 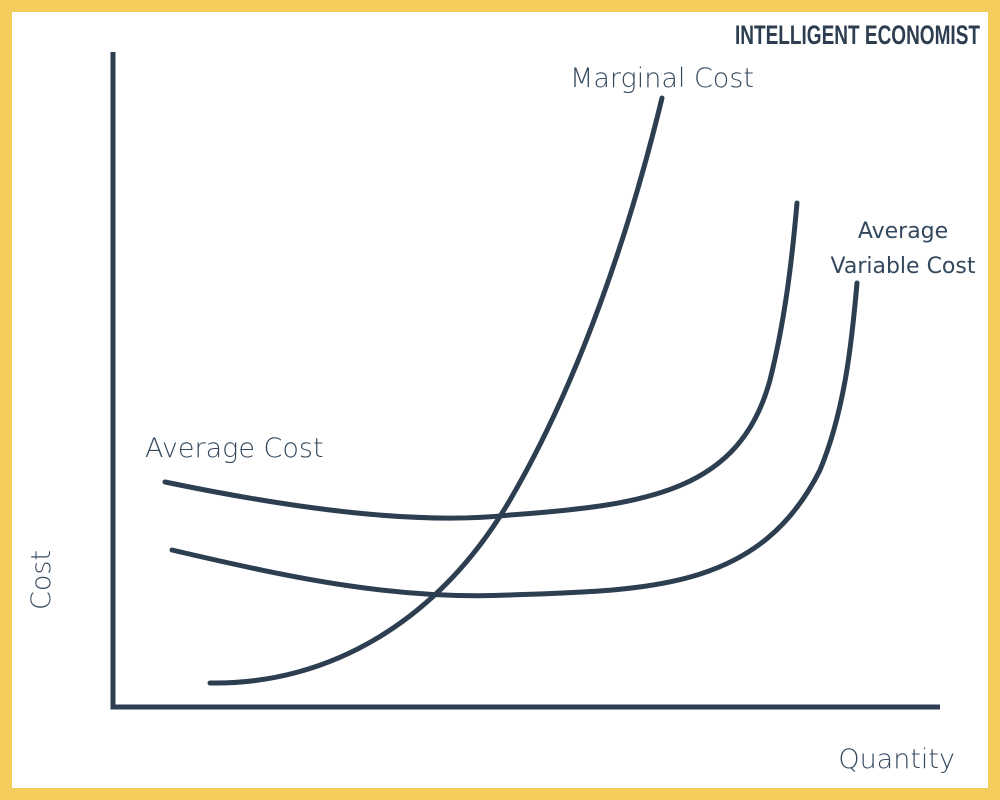 What do you see at coordinates (234, 448) in the screenshot?
I see `curve-label: Average Cost` at bounding box center [234, 448].